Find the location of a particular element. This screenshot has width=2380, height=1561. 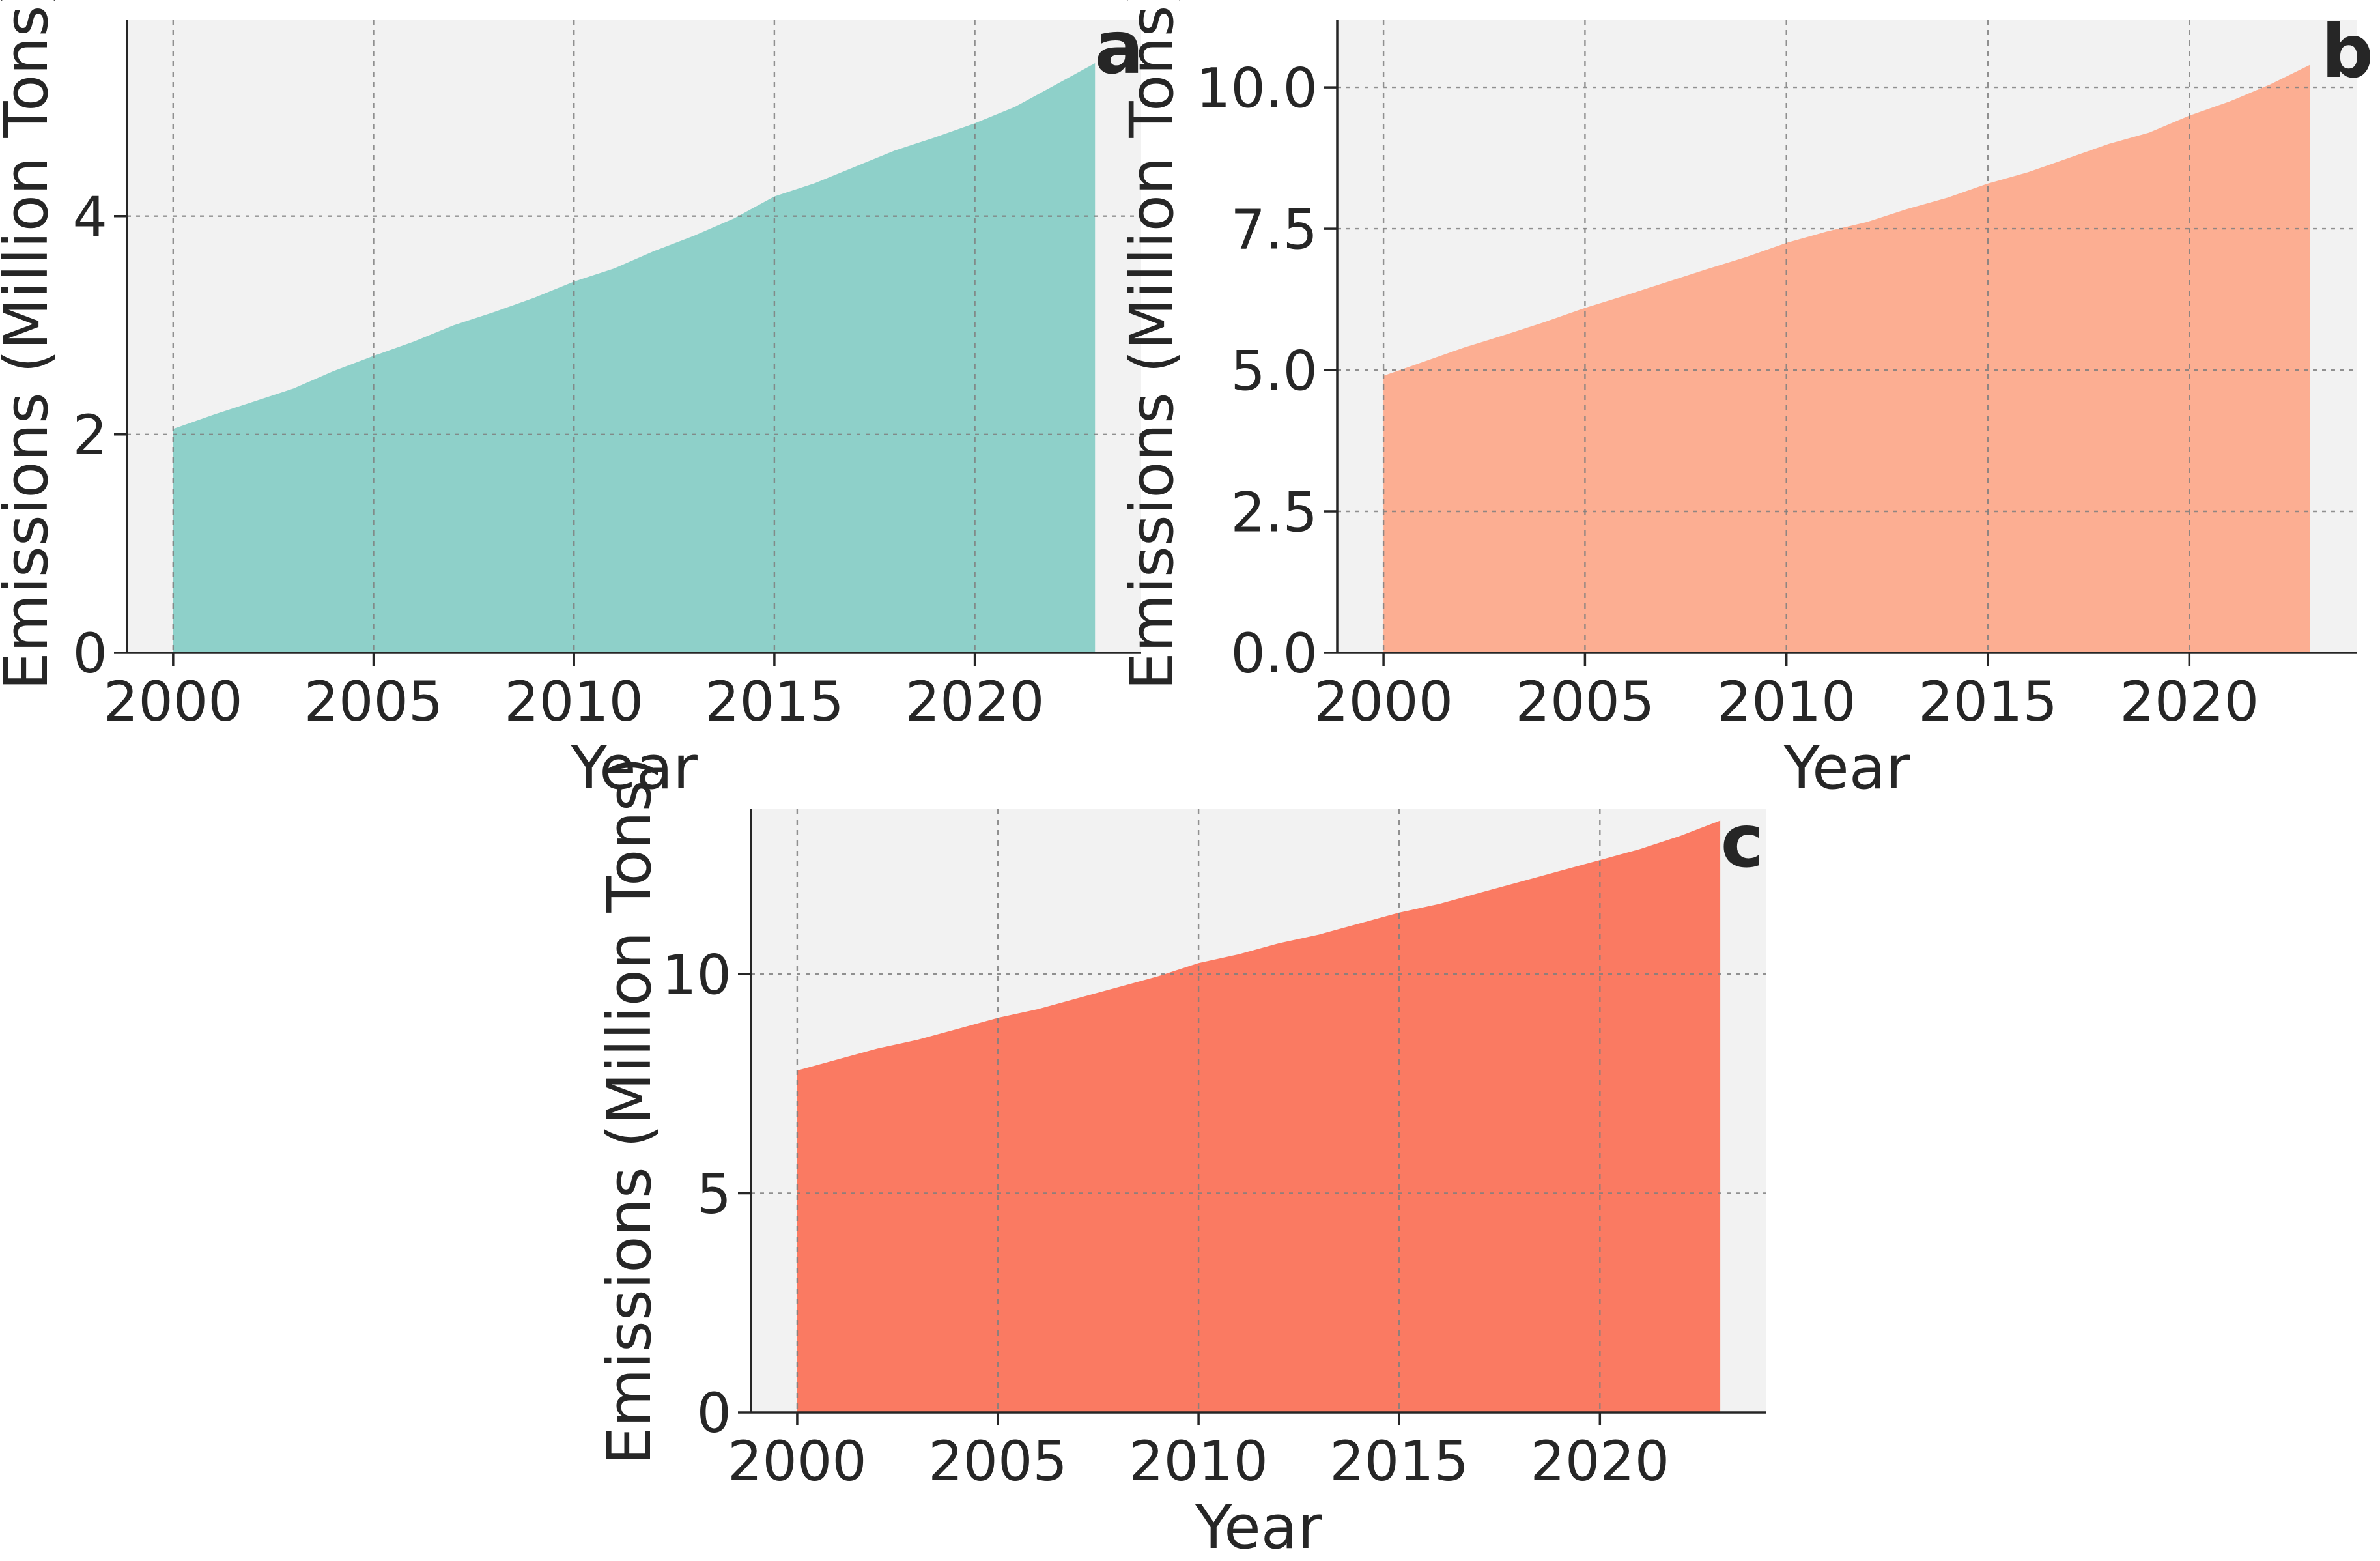

x-tick-label-b: 2005 is located at coordinates (1585, 702).